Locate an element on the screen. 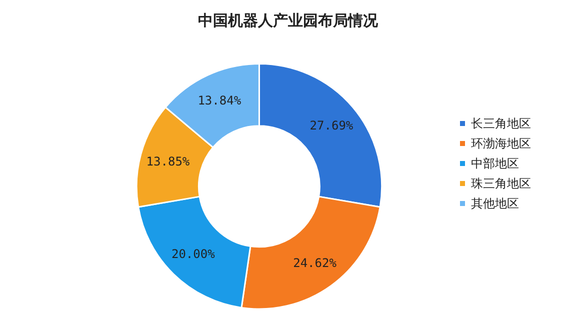 Image resolution: width=576 pixels, height=327 pixels. data-label: 13.84% is located at coordinates (220, 101).